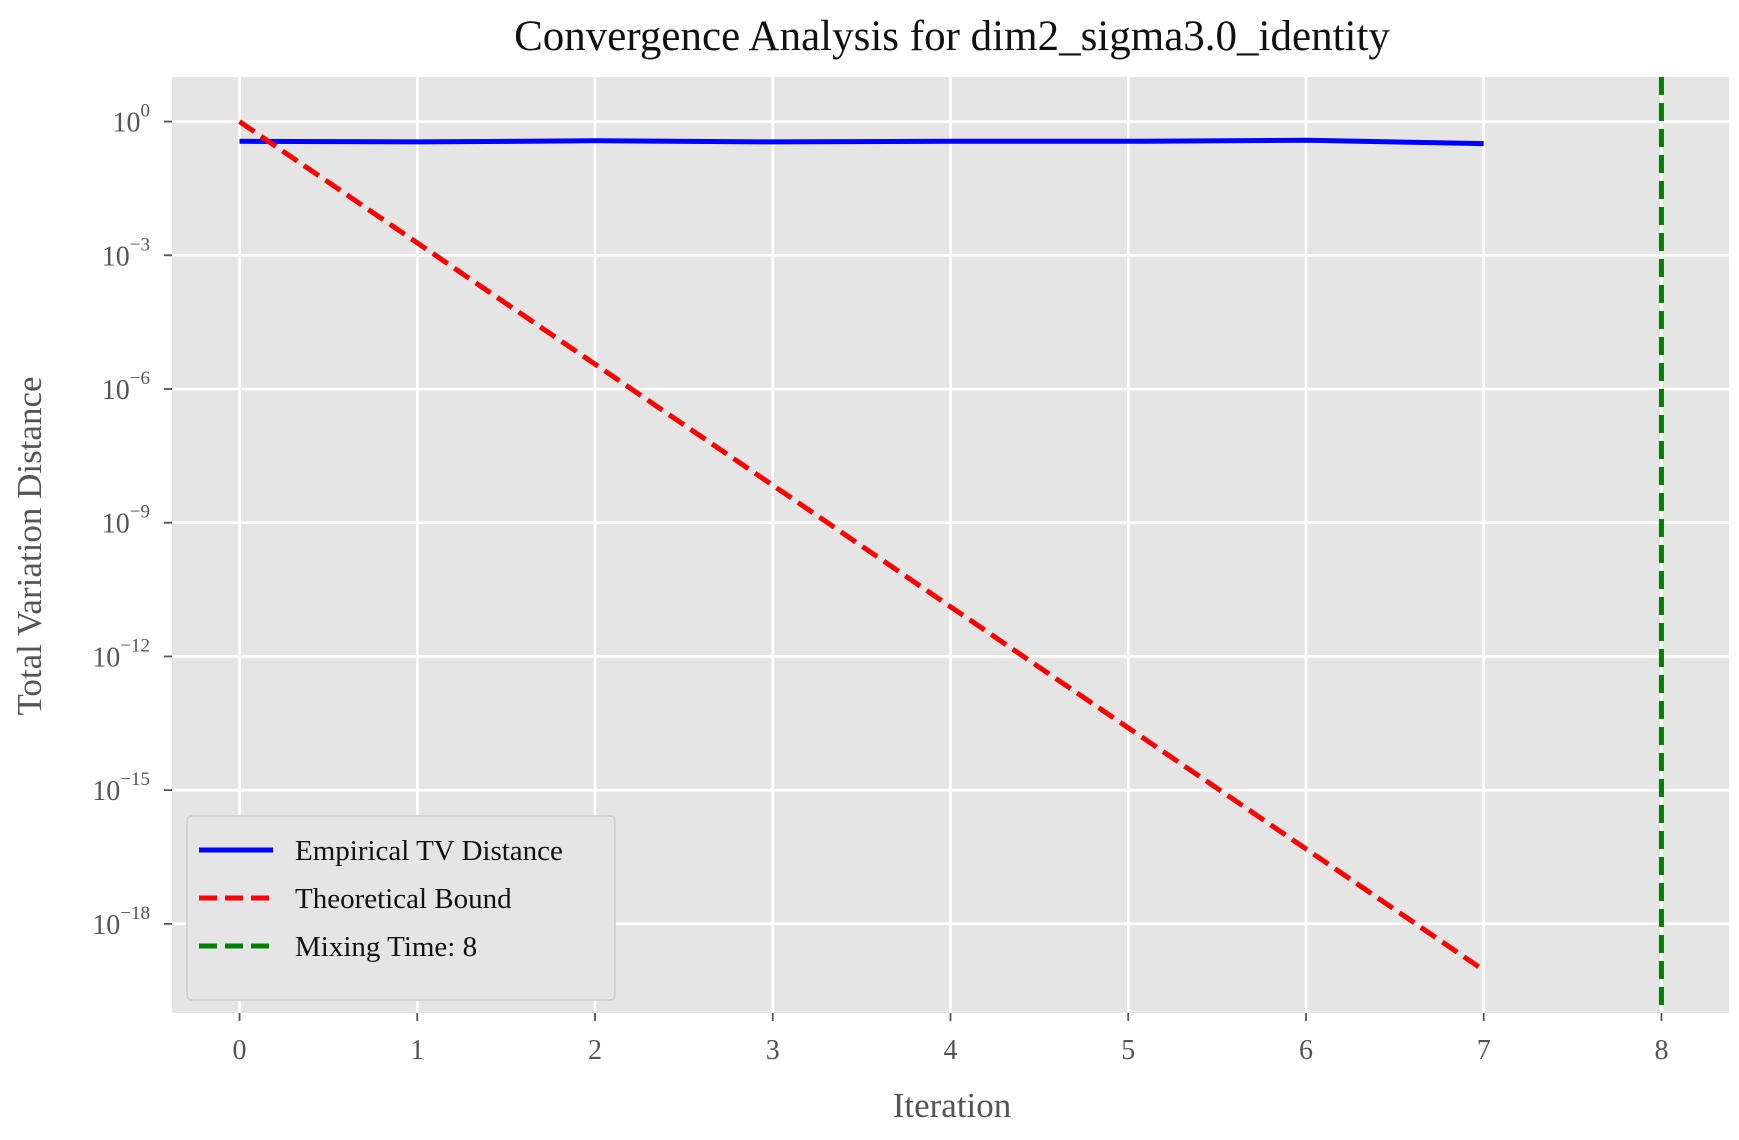 This screenshot has height=1140, width=1739. I want to click on y-tick-label: 10⁻⁶, so click(126, 387).